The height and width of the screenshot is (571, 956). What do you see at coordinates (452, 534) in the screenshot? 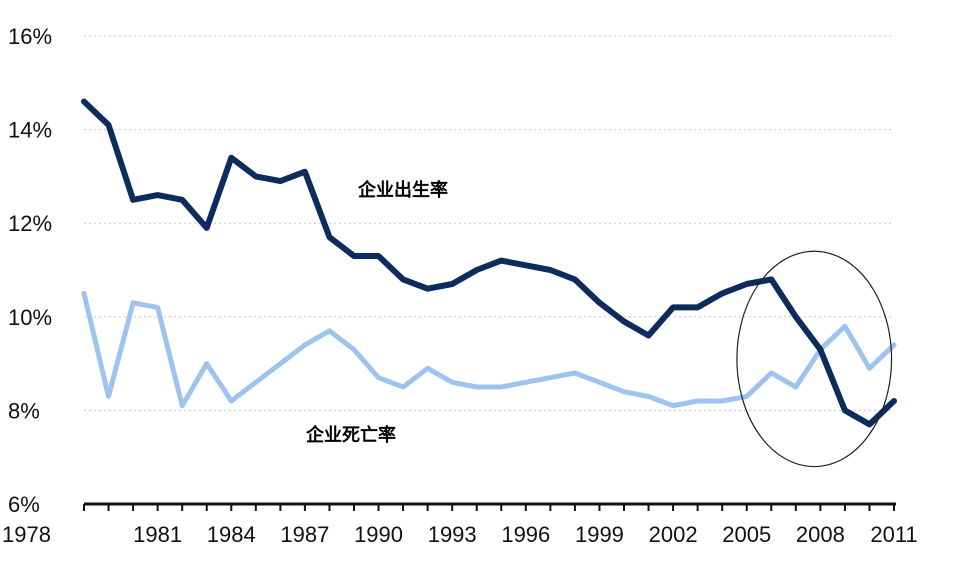
I see `x-tick-label: 1993` at bounding box center [452, 534].